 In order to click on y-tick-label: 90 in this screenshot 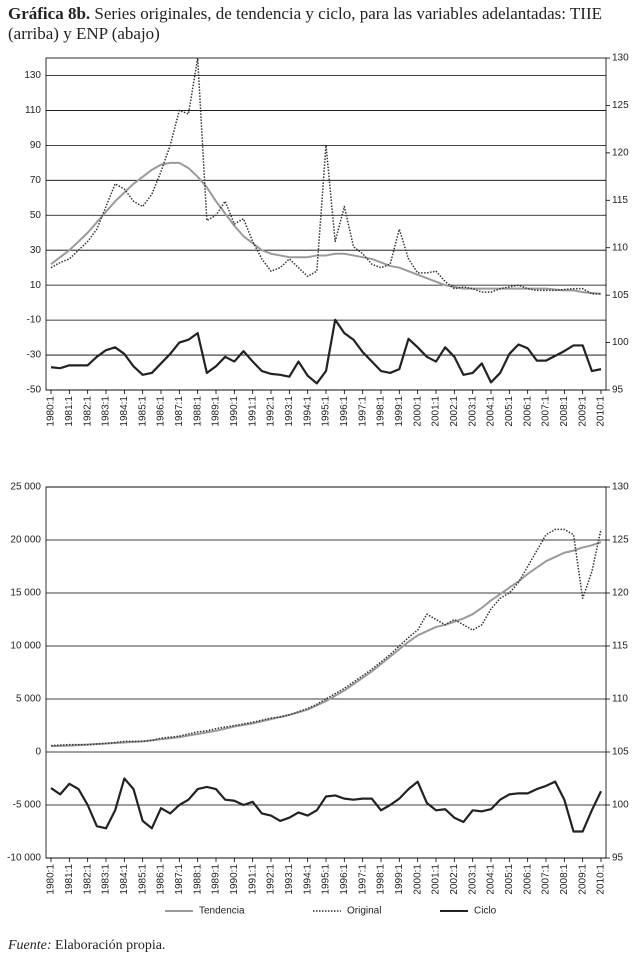, I will do `click(36, 145)`.